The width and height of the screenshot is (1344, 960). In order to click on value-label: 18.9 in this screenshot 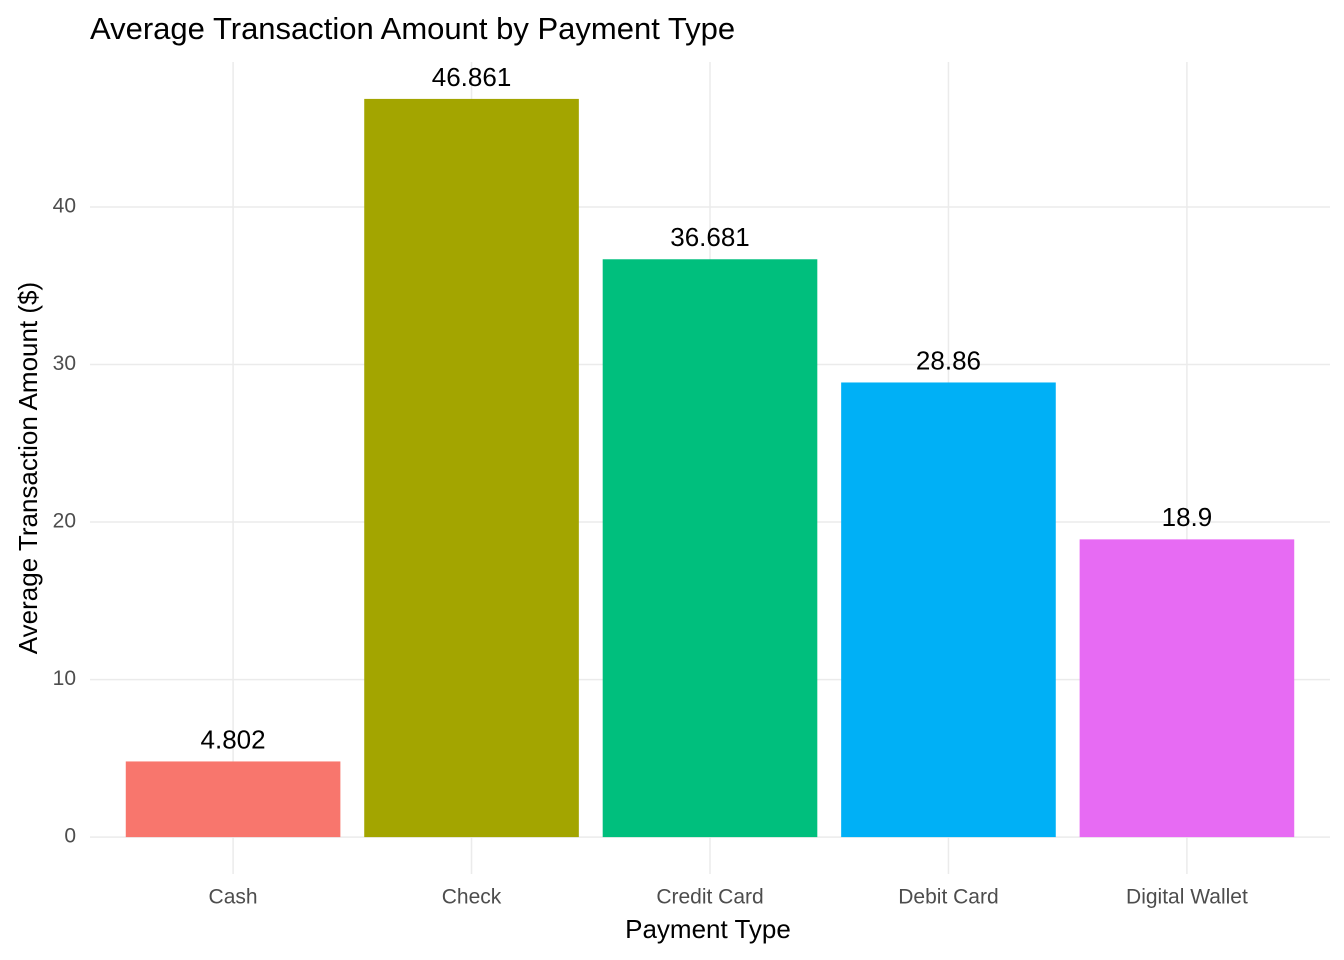, I will do `click(1187, 517)`.